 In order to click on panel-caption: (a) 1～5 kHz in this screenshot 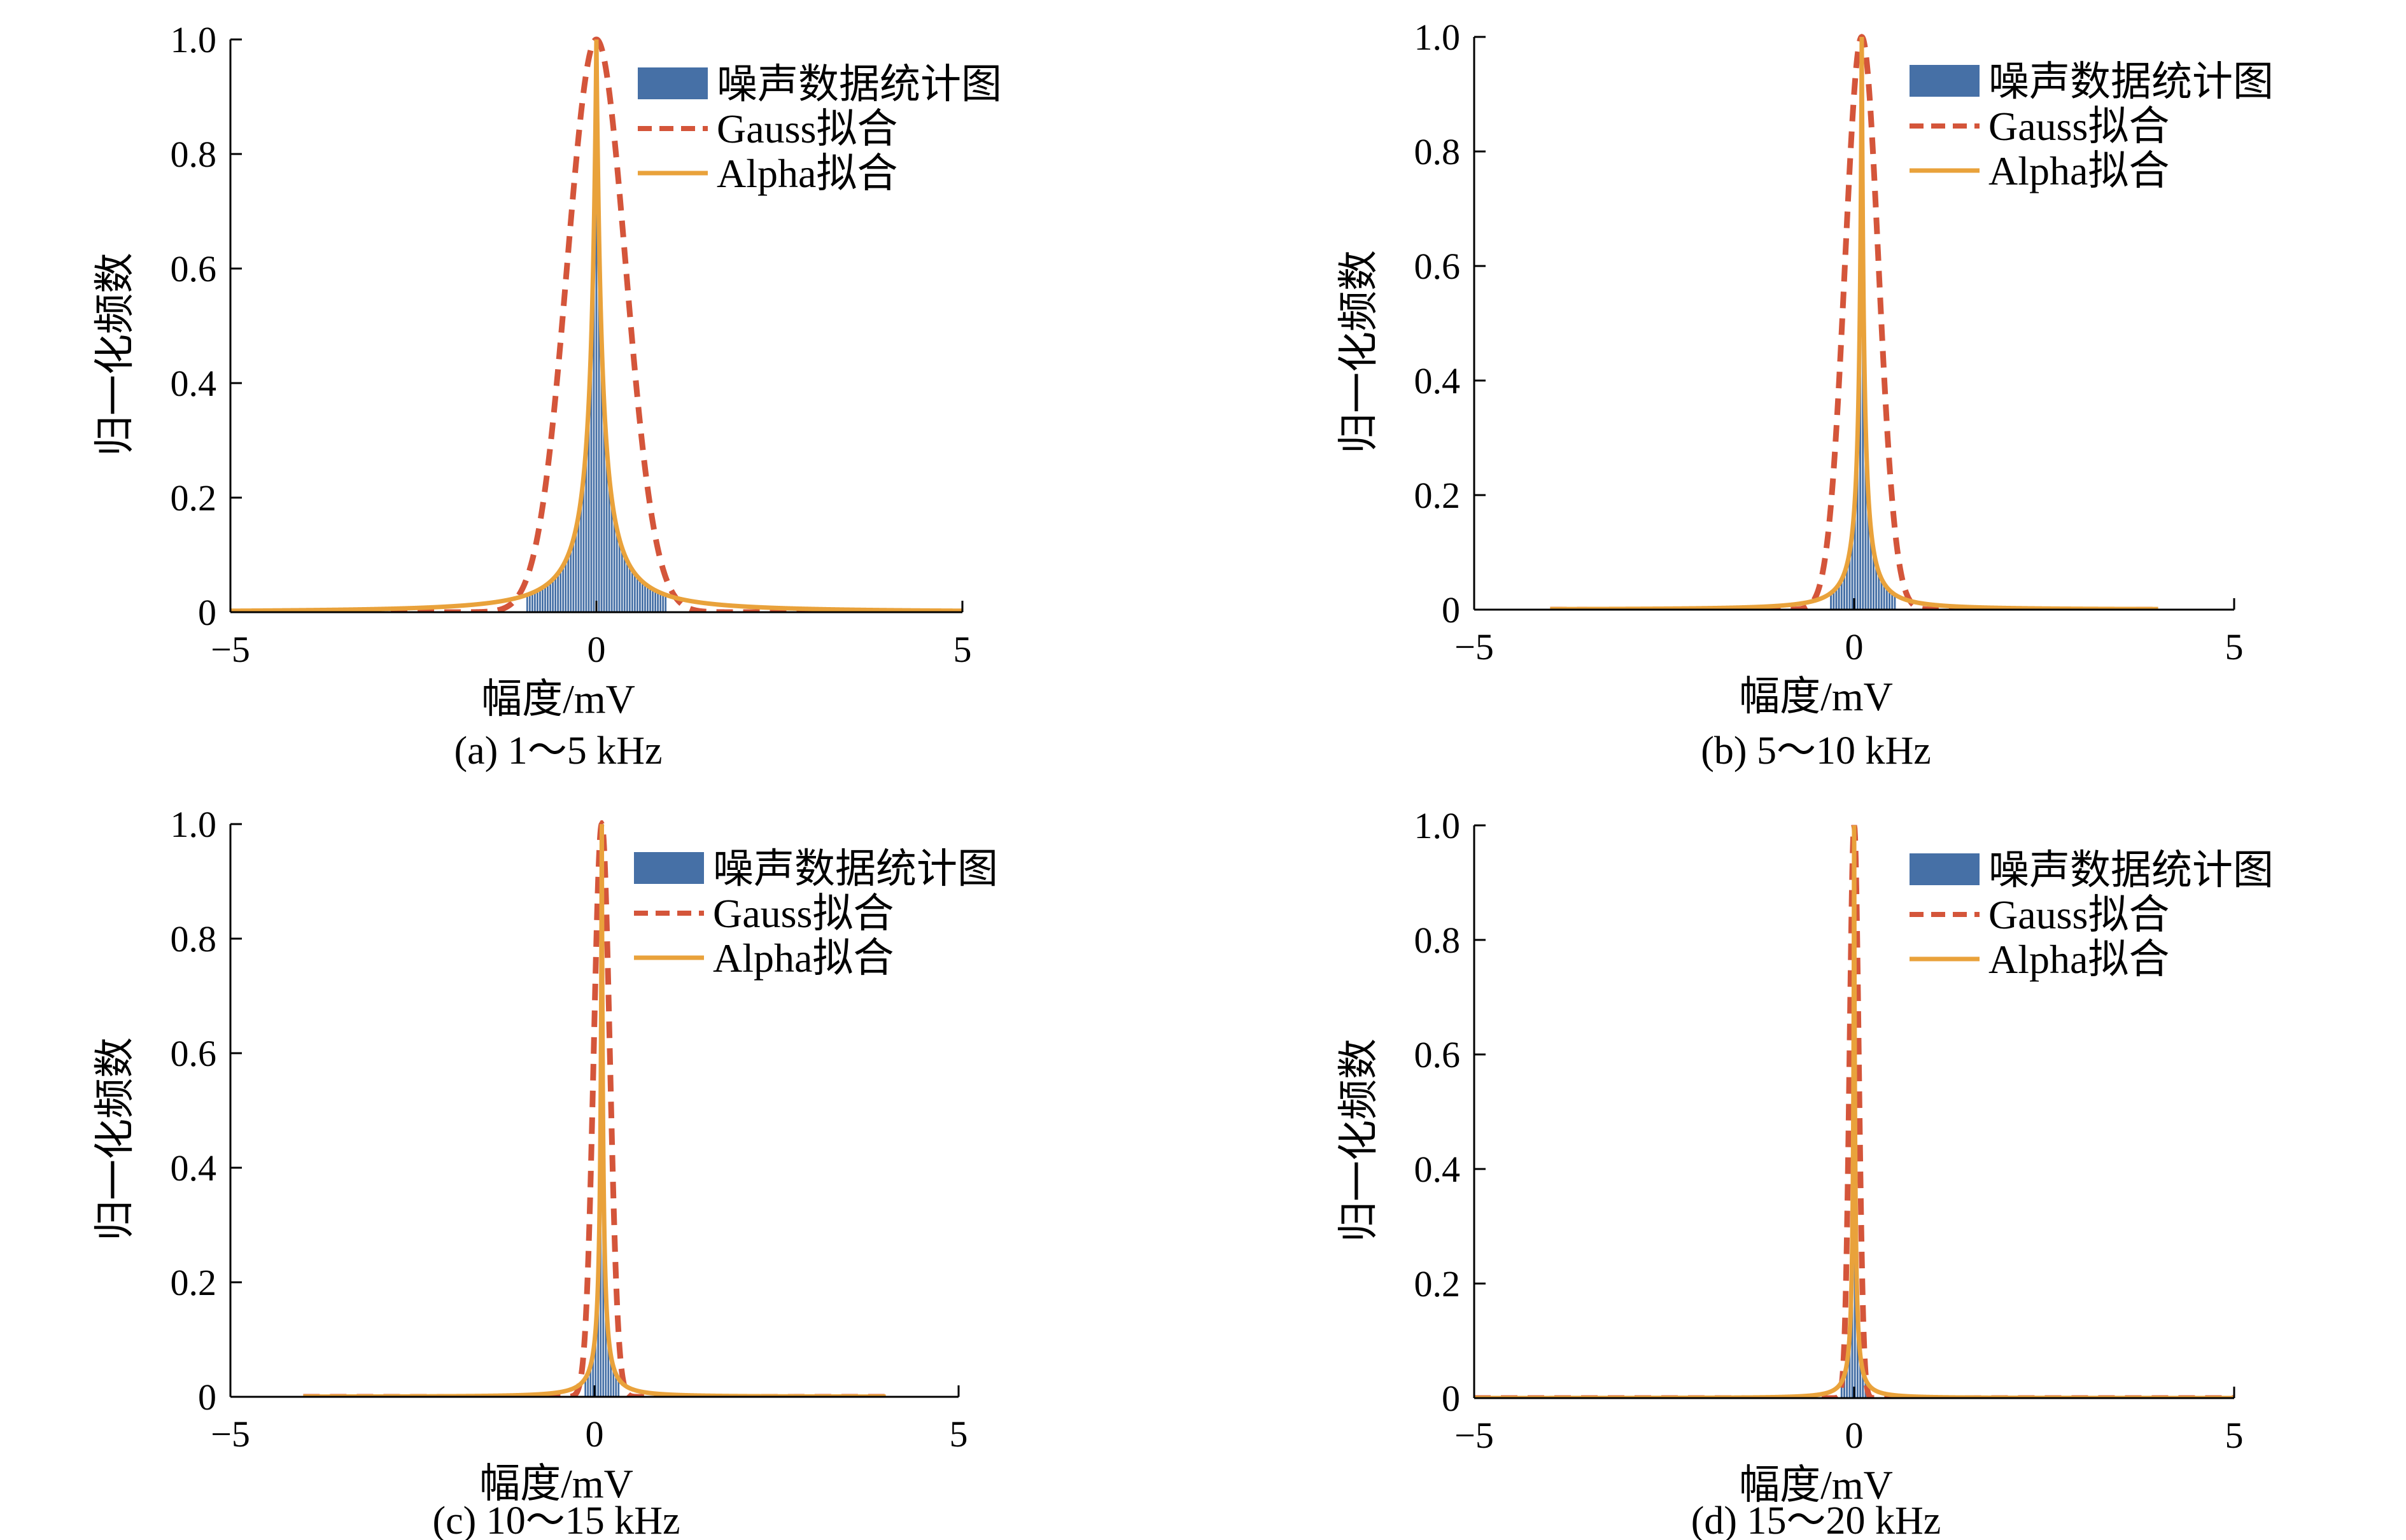, I will do `click(558, 751)`.